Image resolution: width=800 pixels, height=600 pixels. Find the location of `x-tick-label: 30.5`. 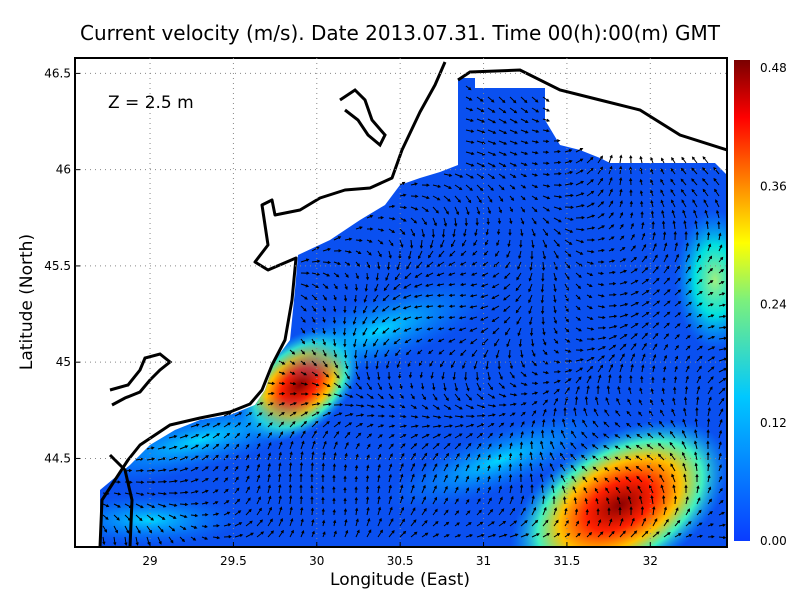

x-tick-label: 30.5 is located at coordinates (400, 561).